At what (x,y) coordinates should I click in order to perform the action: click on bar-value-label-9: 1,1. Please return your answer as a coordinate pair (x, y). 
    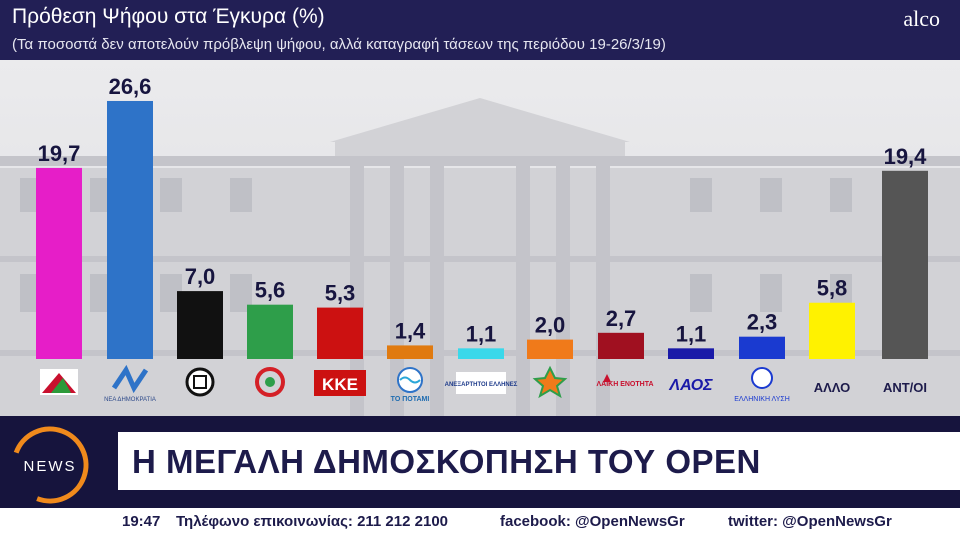
    Looking at the image, I should click on (691, 333).